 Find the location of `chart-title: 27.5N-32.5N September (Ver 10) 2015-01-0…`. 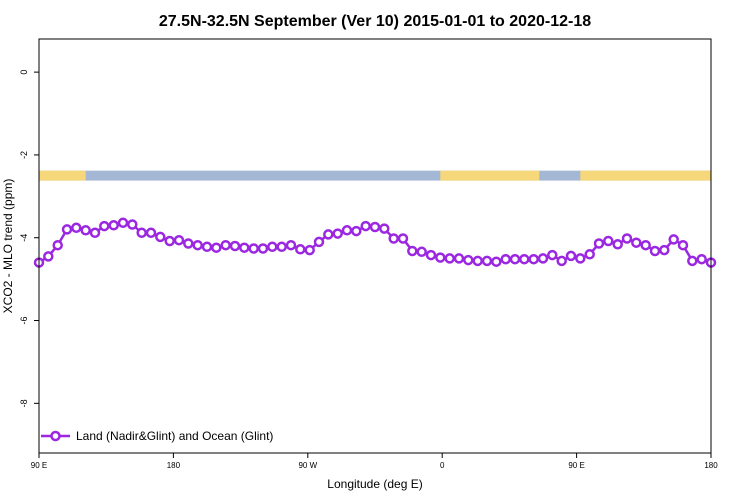

chart-title: 27.5N-32.5N September (Ver 10) 2015-01-0… is located at coordinates (375, 21).